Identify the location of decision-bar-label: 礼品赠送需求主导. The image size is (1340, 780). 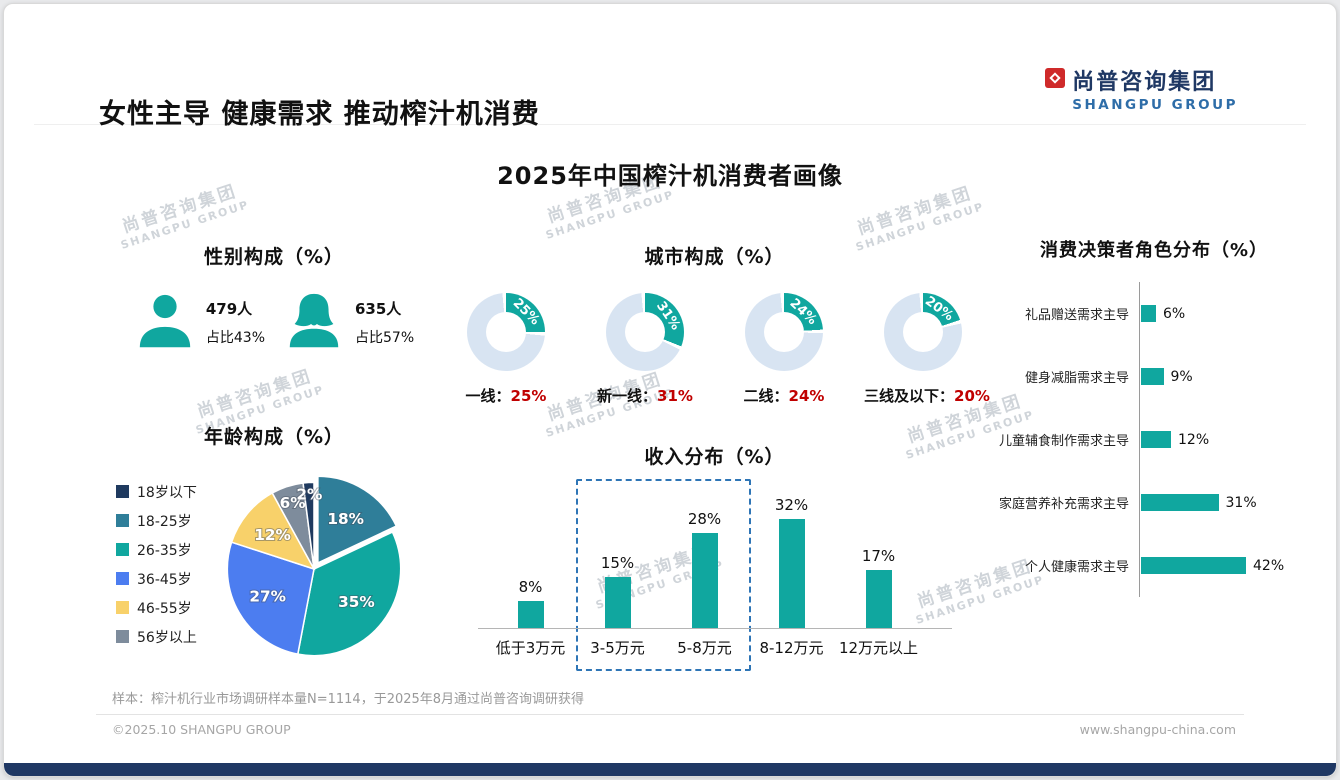
(1076, 315).